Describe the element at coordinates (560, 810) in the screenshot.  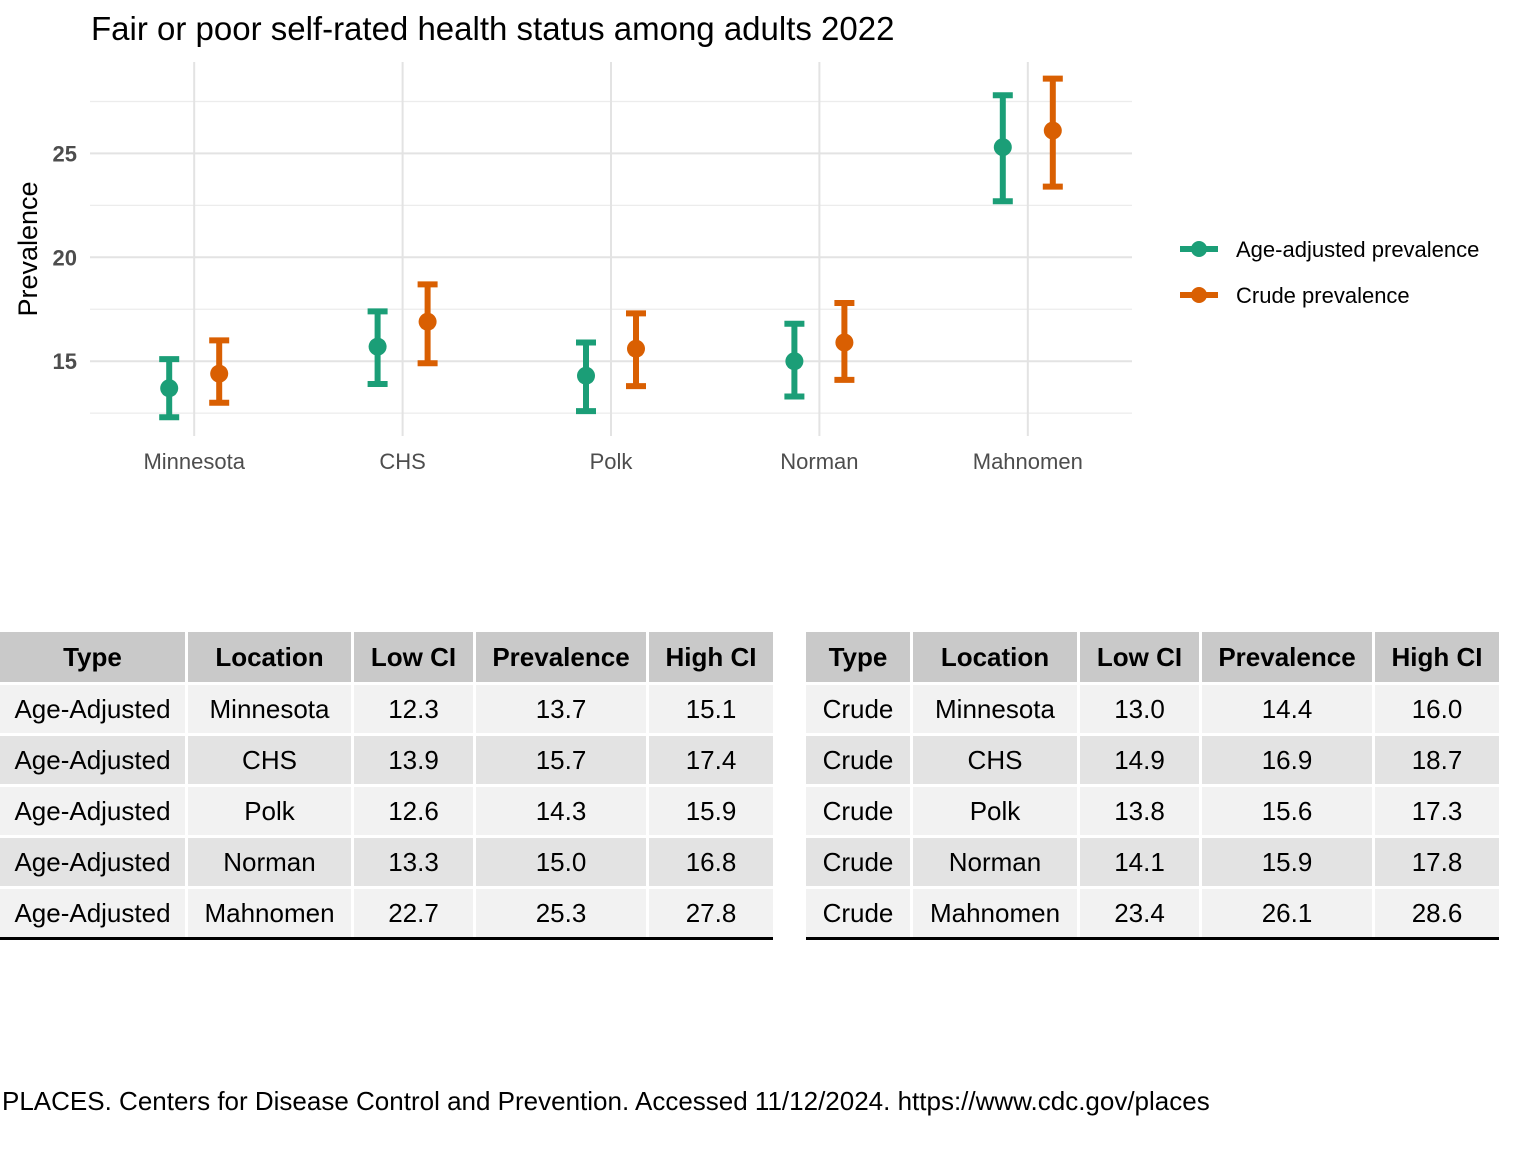
I see `cell-prevalence: 14.3` at that location.